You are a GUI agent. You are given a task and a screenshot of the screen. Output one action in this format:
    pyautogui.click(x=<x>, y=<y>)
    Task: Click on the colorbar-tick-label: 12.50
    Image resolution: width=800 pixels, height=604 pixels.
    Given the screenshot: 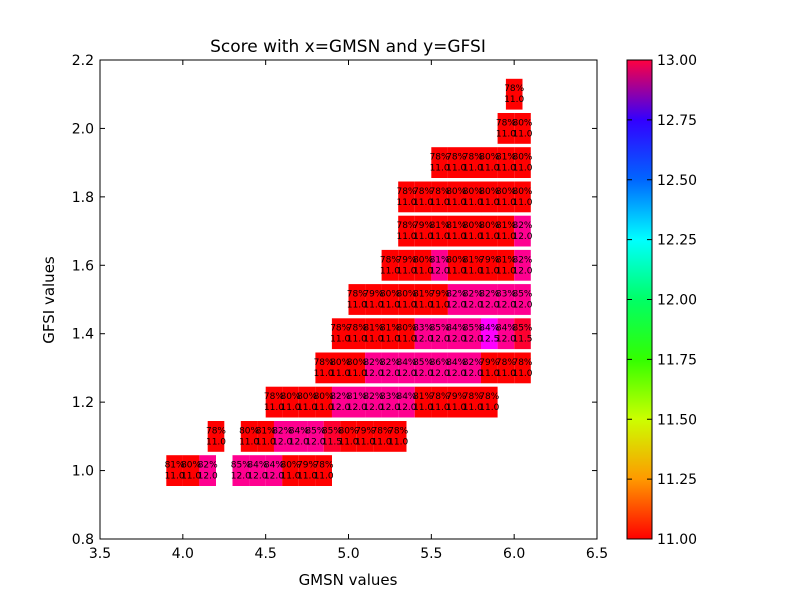 What is the action you would take?
    pyautogui.click(x=677, y=181)
    